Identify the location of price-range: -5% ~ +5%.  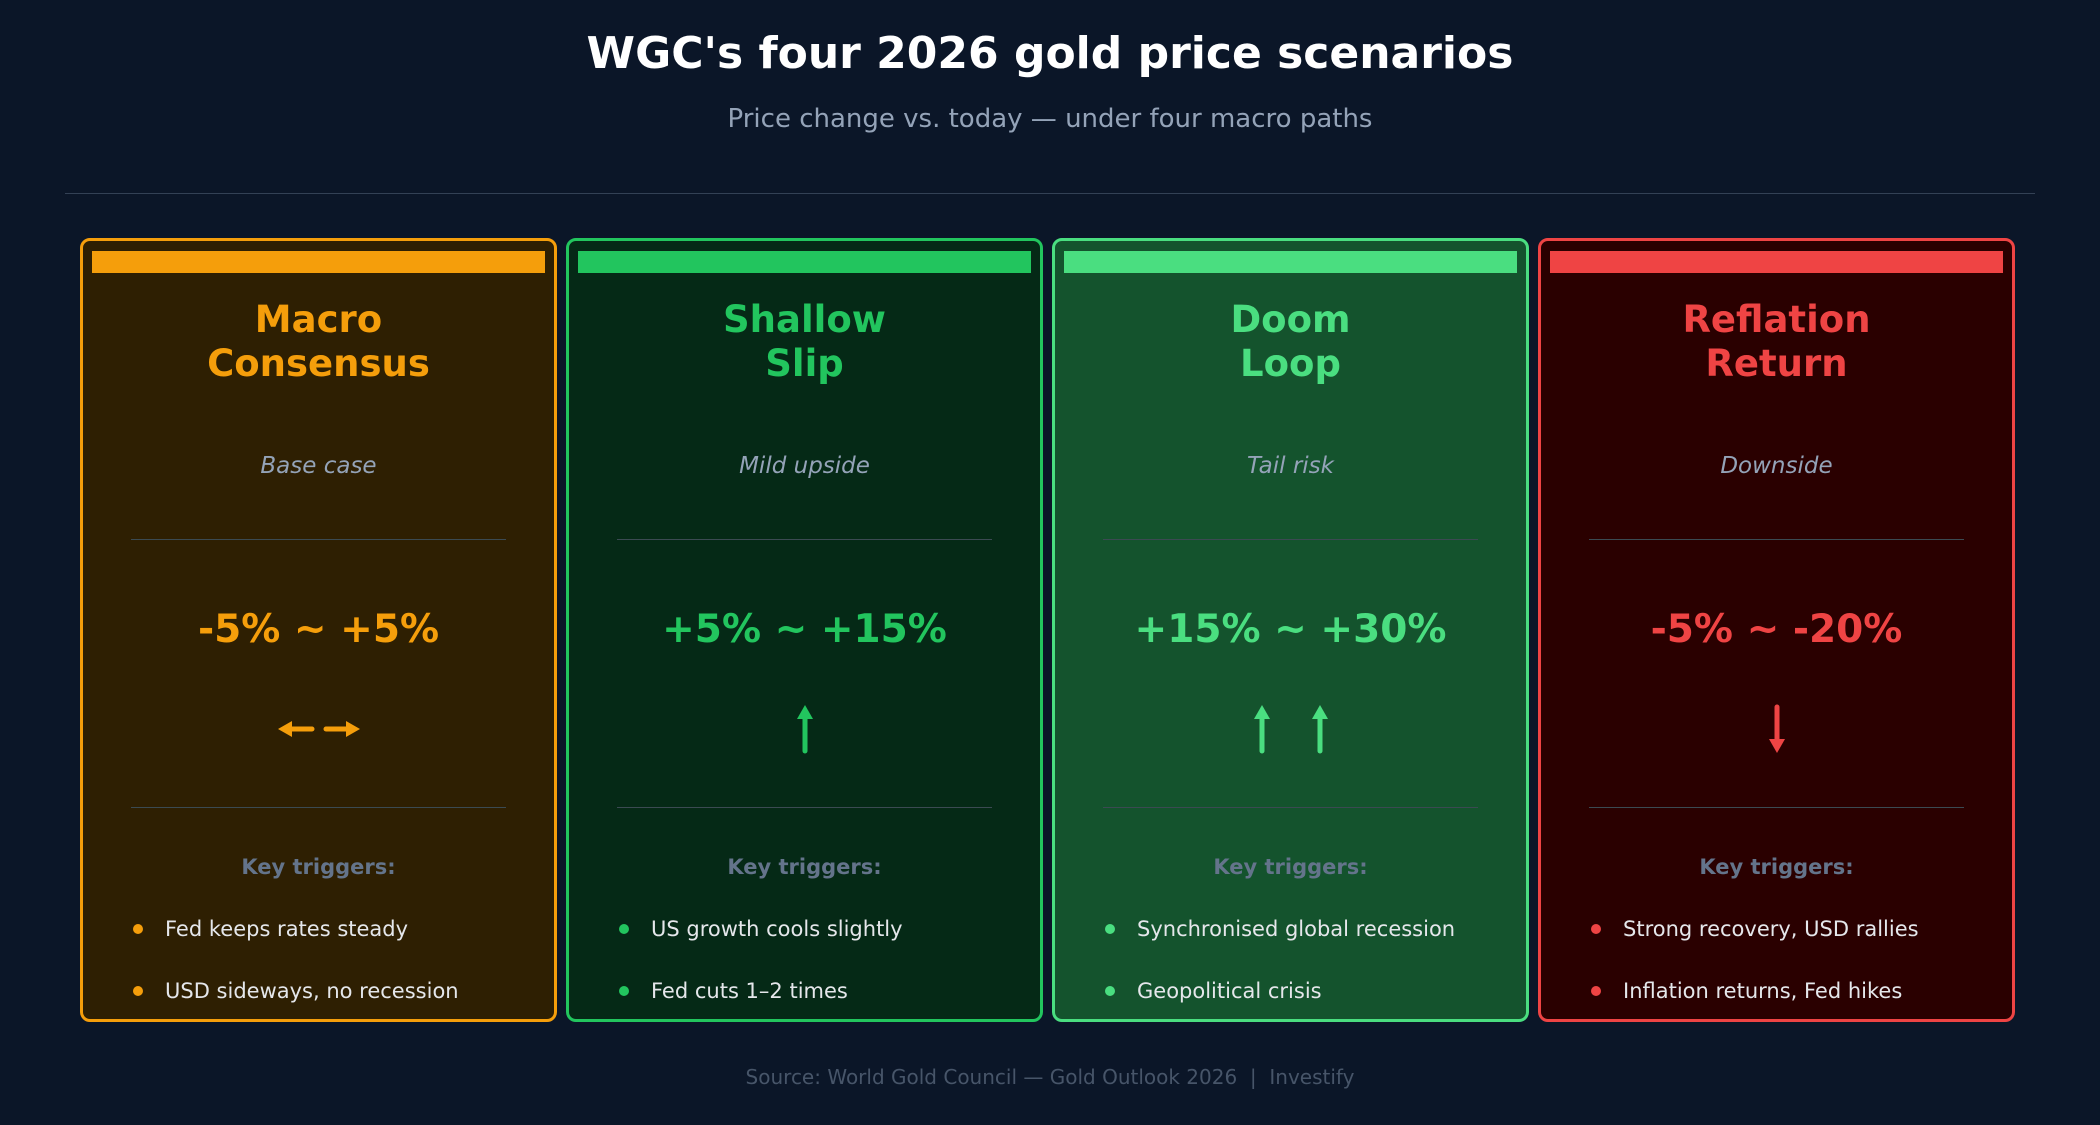
(318, 629).